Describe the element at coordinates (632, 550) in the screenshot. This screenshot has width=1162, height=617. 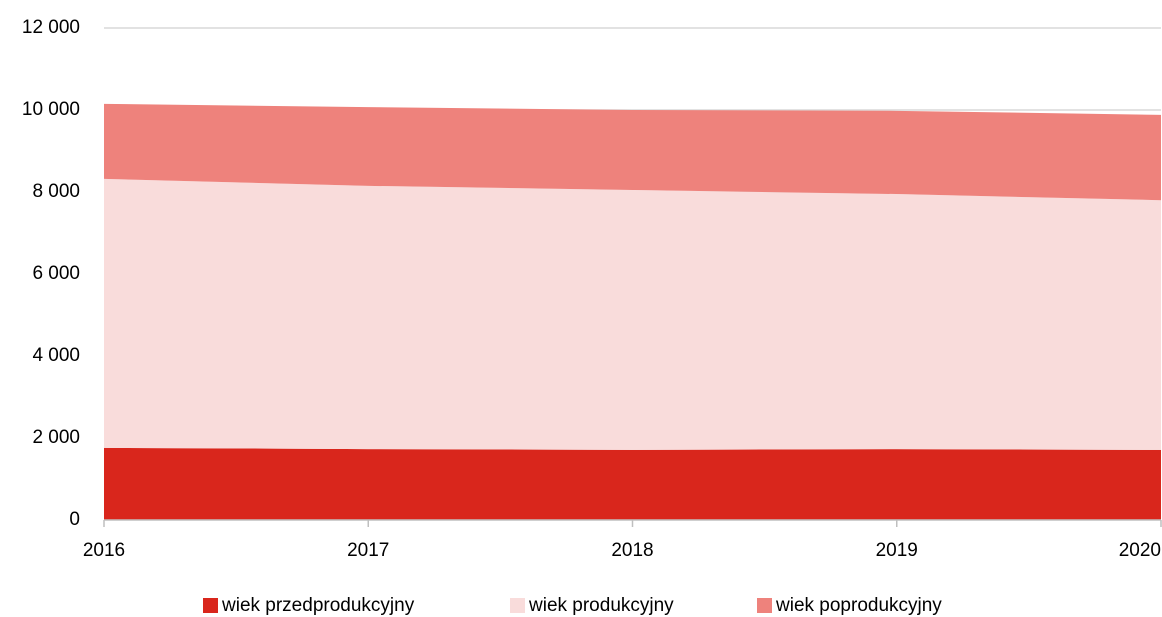
I see `x-tick-label: 2018` at that location.